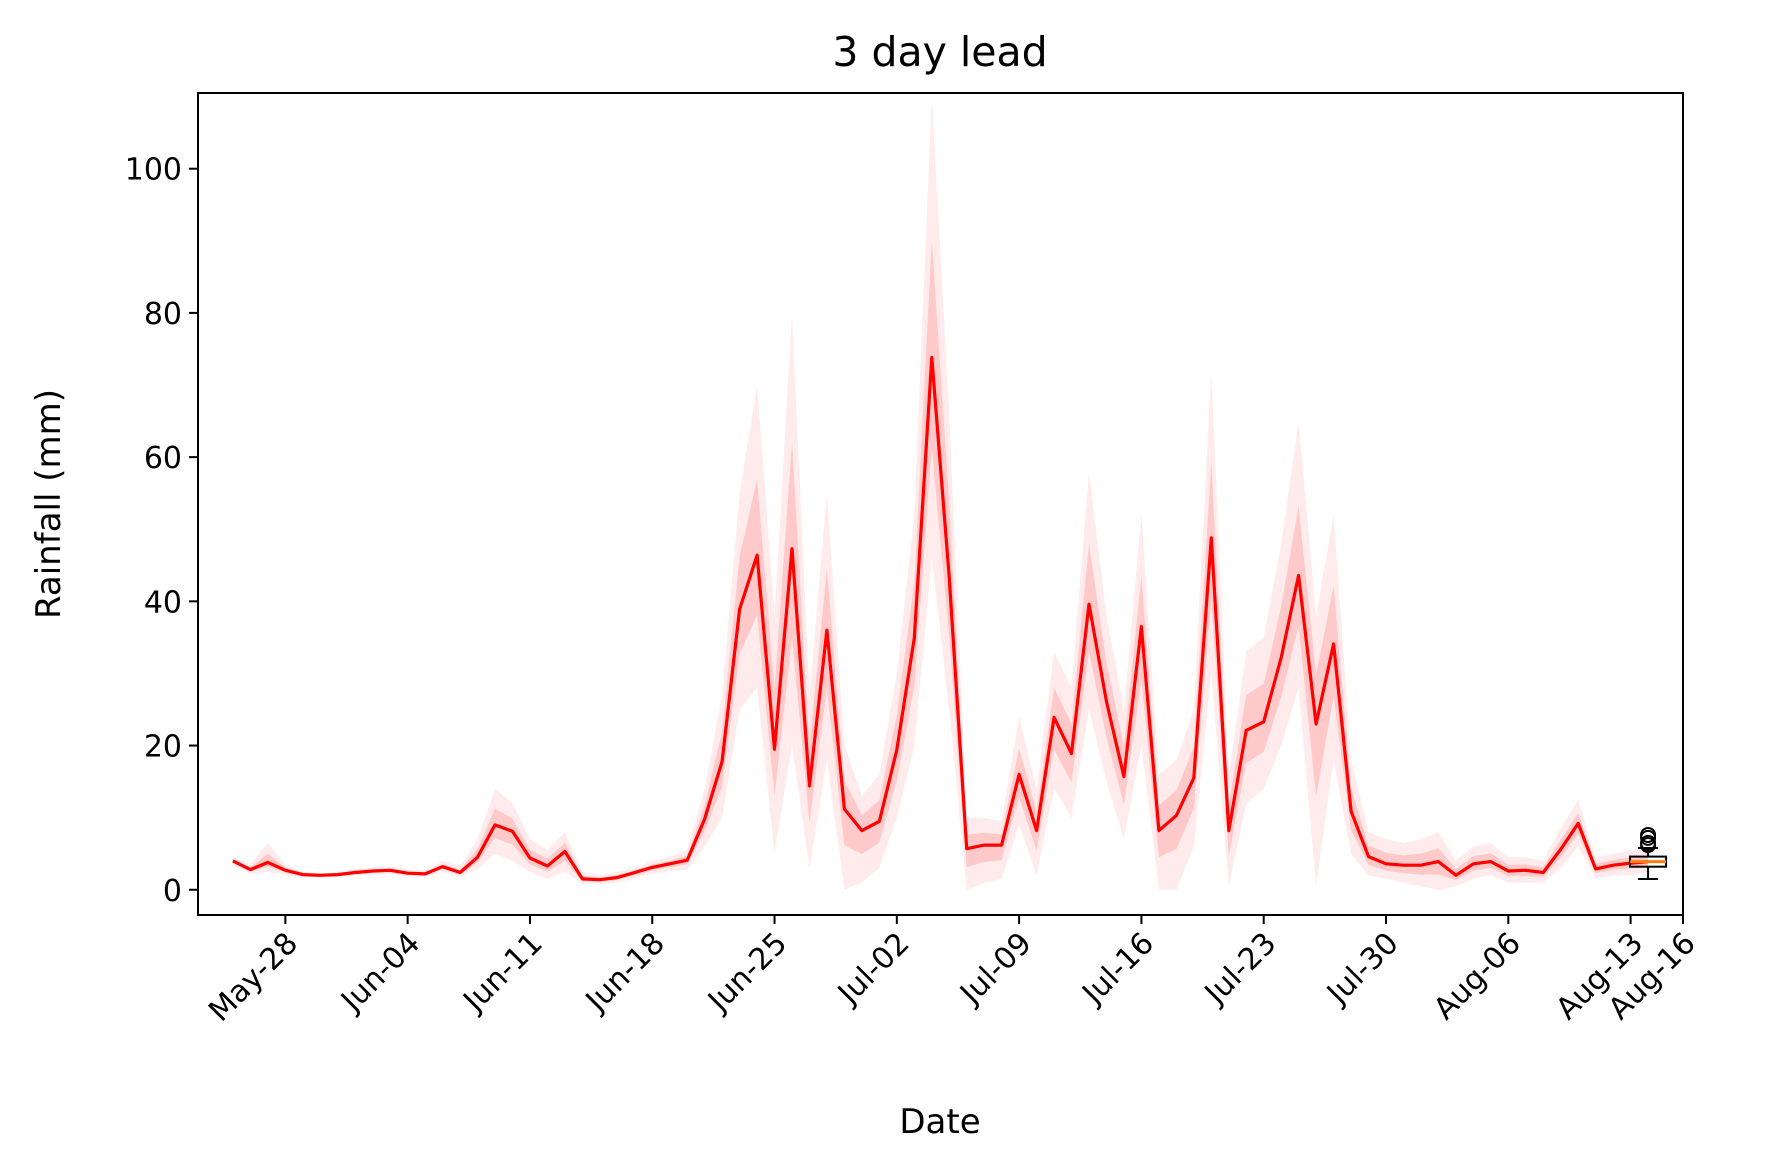 The image size is (1770, 1166). Describe the element at coordinates (1648, 853) in the screenshot. I see `boxplot-layer` at that location.